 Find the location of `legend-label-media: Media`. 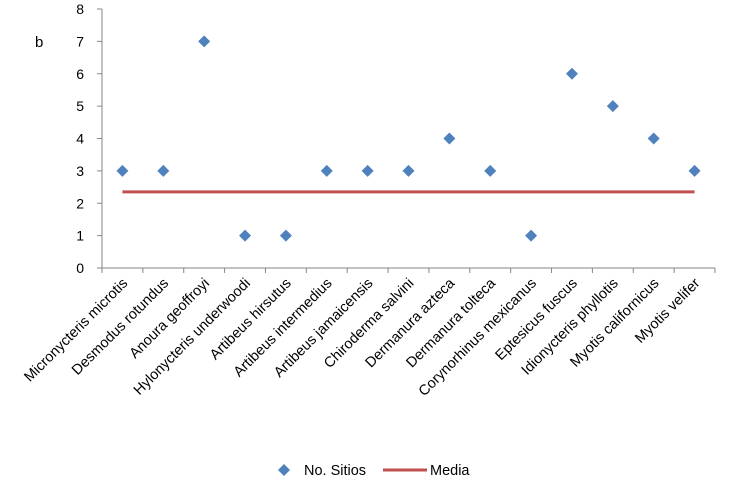

legend-label-media: Media is located at coordinates (450, 471).